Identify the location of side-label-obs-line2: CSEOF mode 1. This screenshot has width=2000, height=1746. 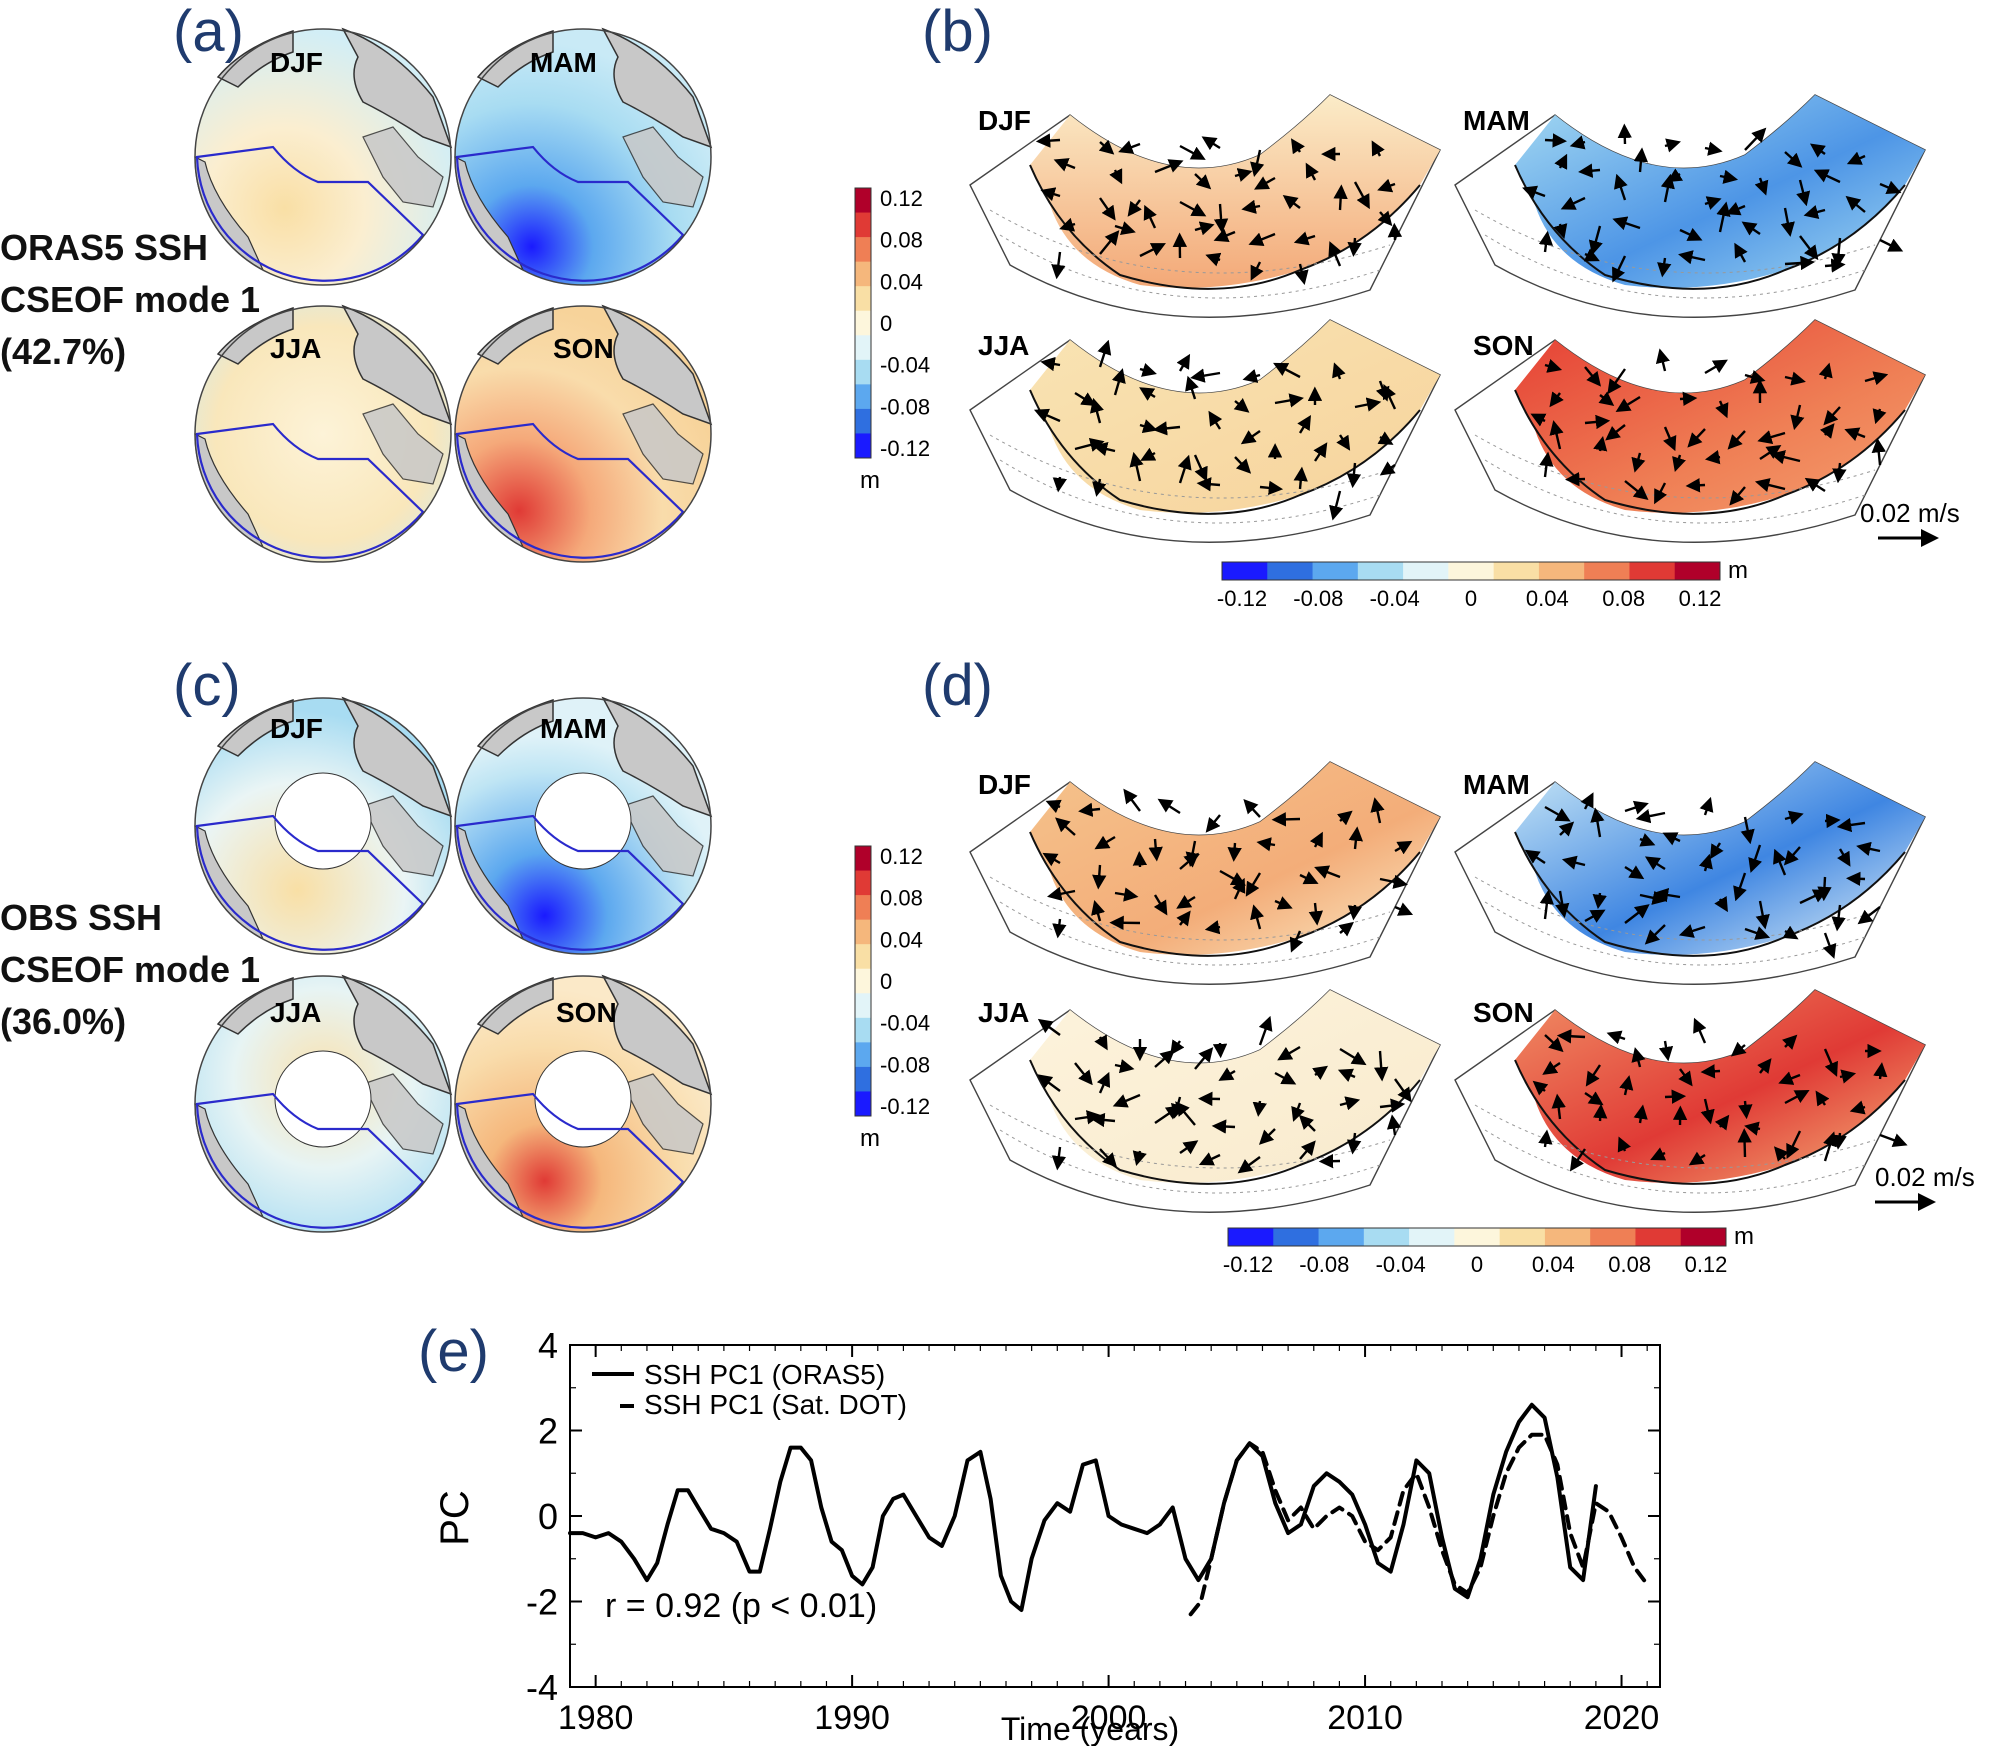
(130, 969).